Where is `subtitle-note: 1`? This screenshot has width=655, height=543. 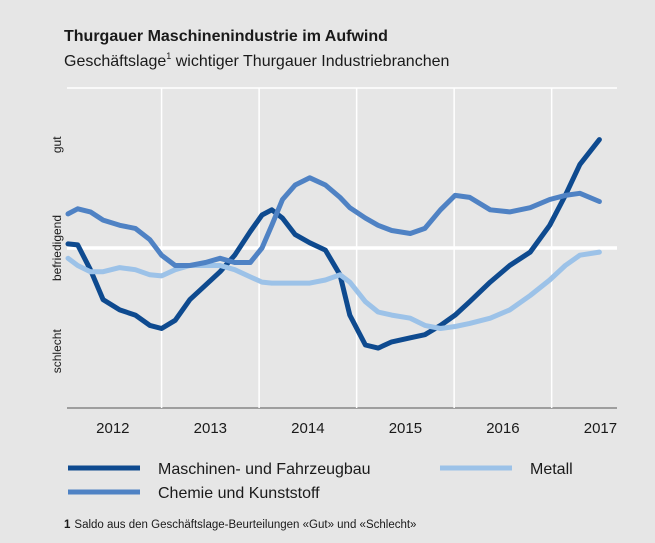 subtitle-note: 1 is located at coordinates (168, 56).